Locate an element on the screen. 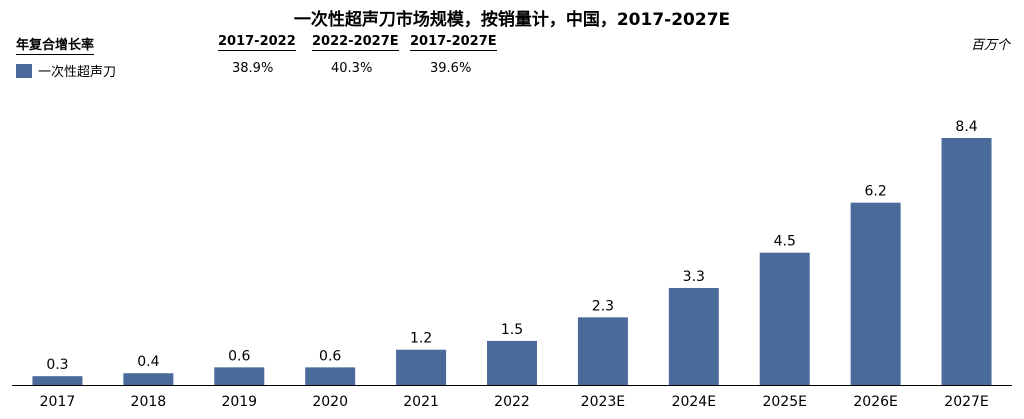 The height and width of the screenshot is (419, 1024). x-tick-2018: 2018 is located at coordinates (149, 402).